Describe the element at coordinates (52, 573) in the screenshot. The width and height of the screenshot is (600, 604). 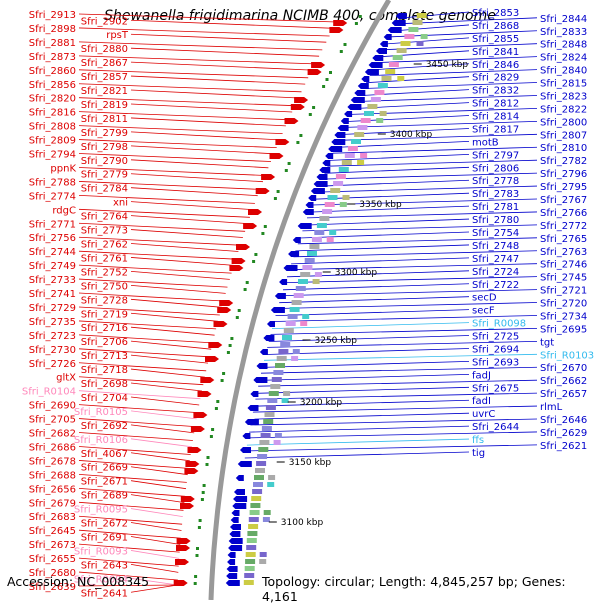
I see `gene-label: Sfri_2680` at that location.